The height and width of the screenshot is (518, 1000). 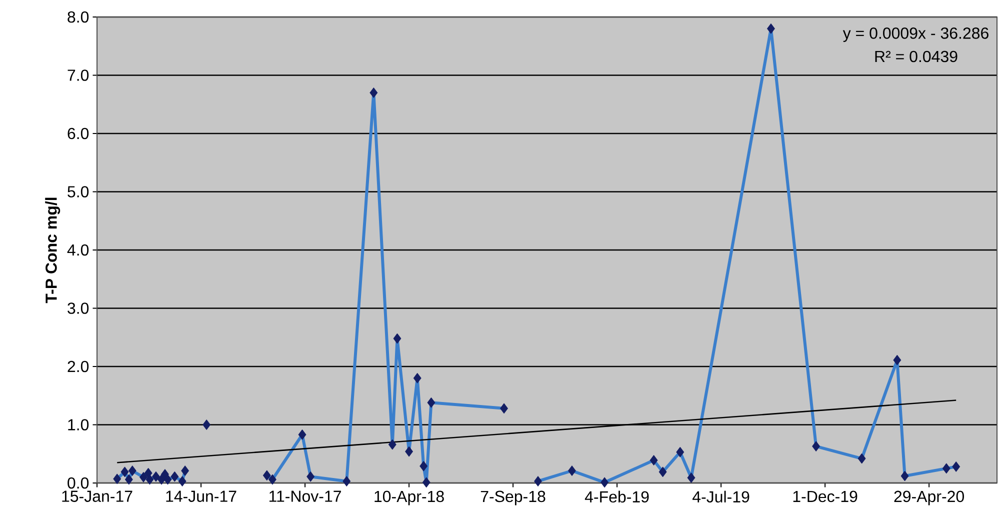 I want to click on annotation: y = 0.0009x - 36.286, so click(x=915, y=35).